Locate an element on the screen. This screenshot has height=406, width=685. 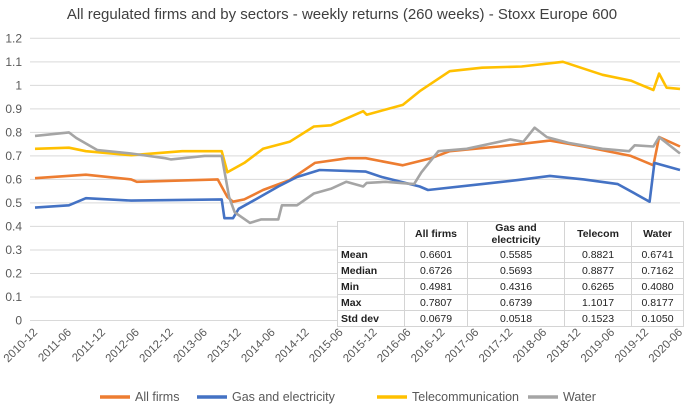
table-cell: 0.6739 is located at coordinates (516, 302).